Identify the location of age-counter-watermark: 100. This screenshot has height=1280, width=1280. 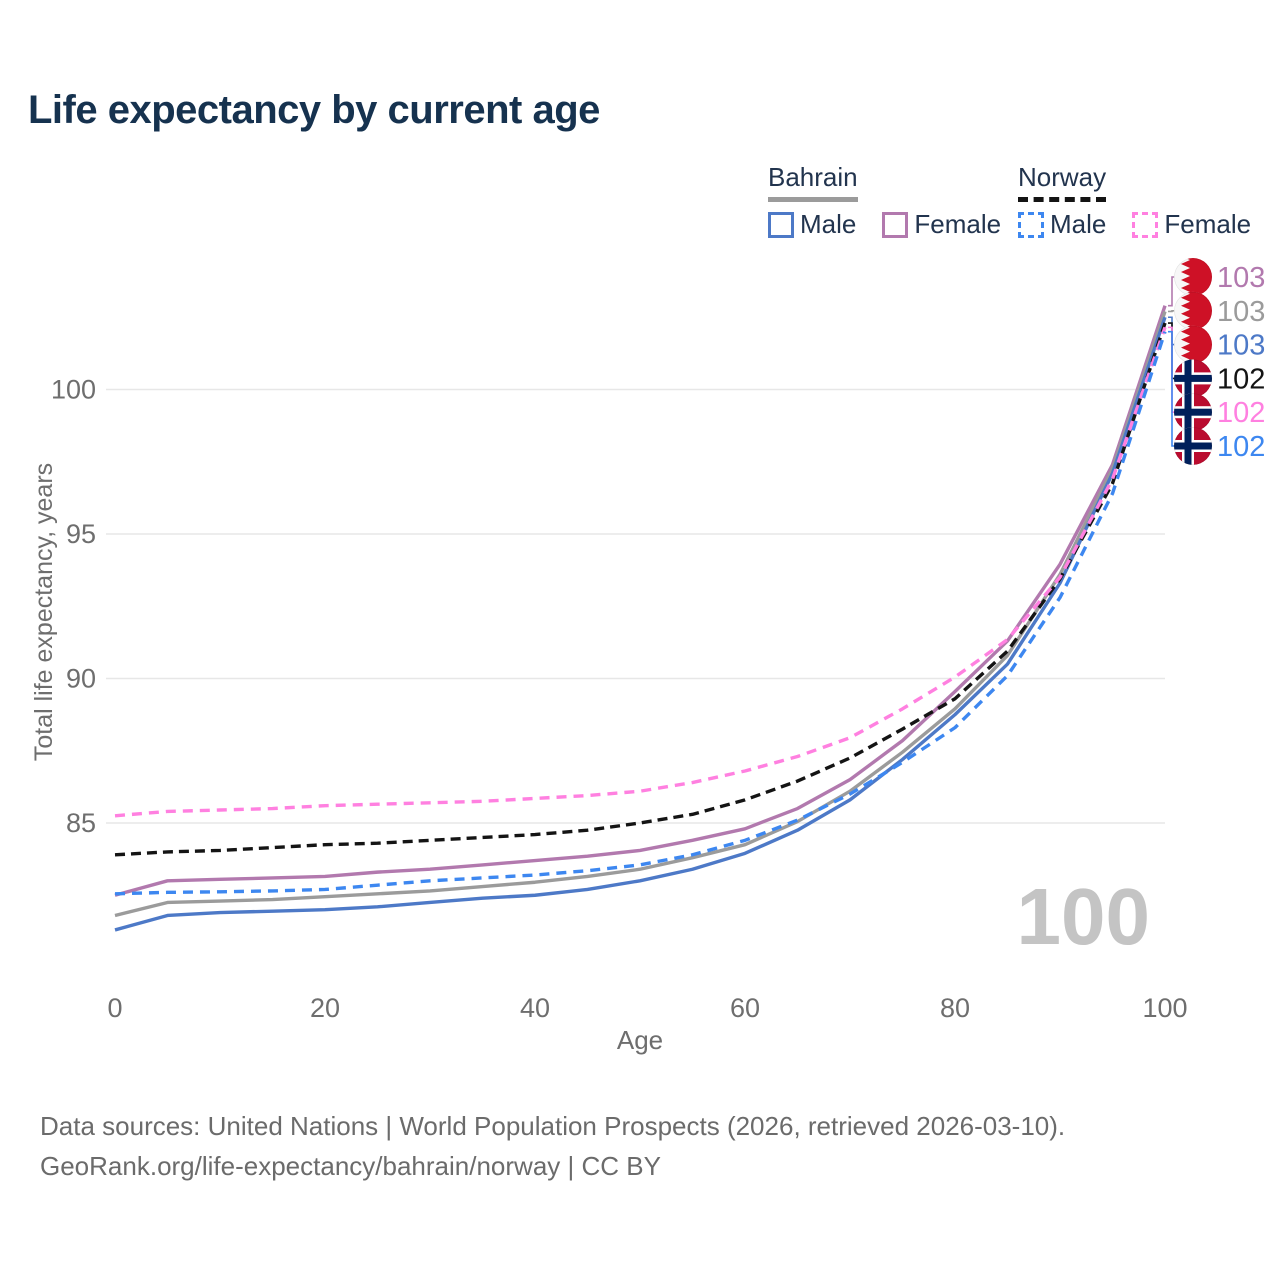
(1083, 916).